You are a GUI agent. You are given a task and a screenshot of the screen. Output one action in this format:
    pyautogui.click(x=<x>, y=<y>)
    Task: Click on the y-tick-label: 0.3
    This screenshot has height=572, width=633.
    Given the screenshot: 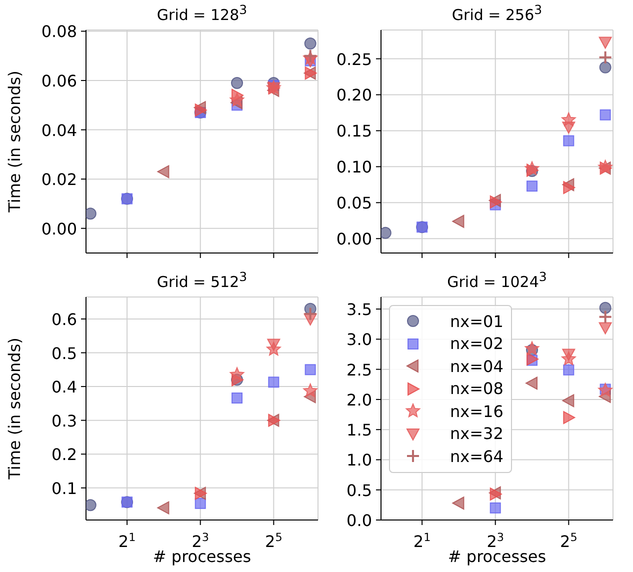 What is the action you would take?
    pyautogui.click(x=64, y=420)
    